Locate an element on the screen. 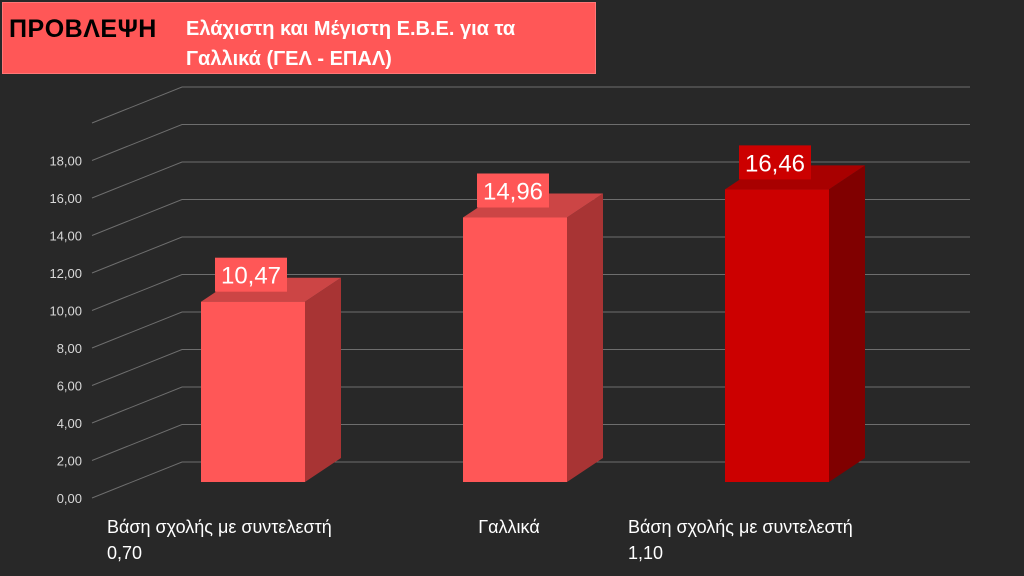  y-tick-label: 10,00 is located at coordinates (65, 311).